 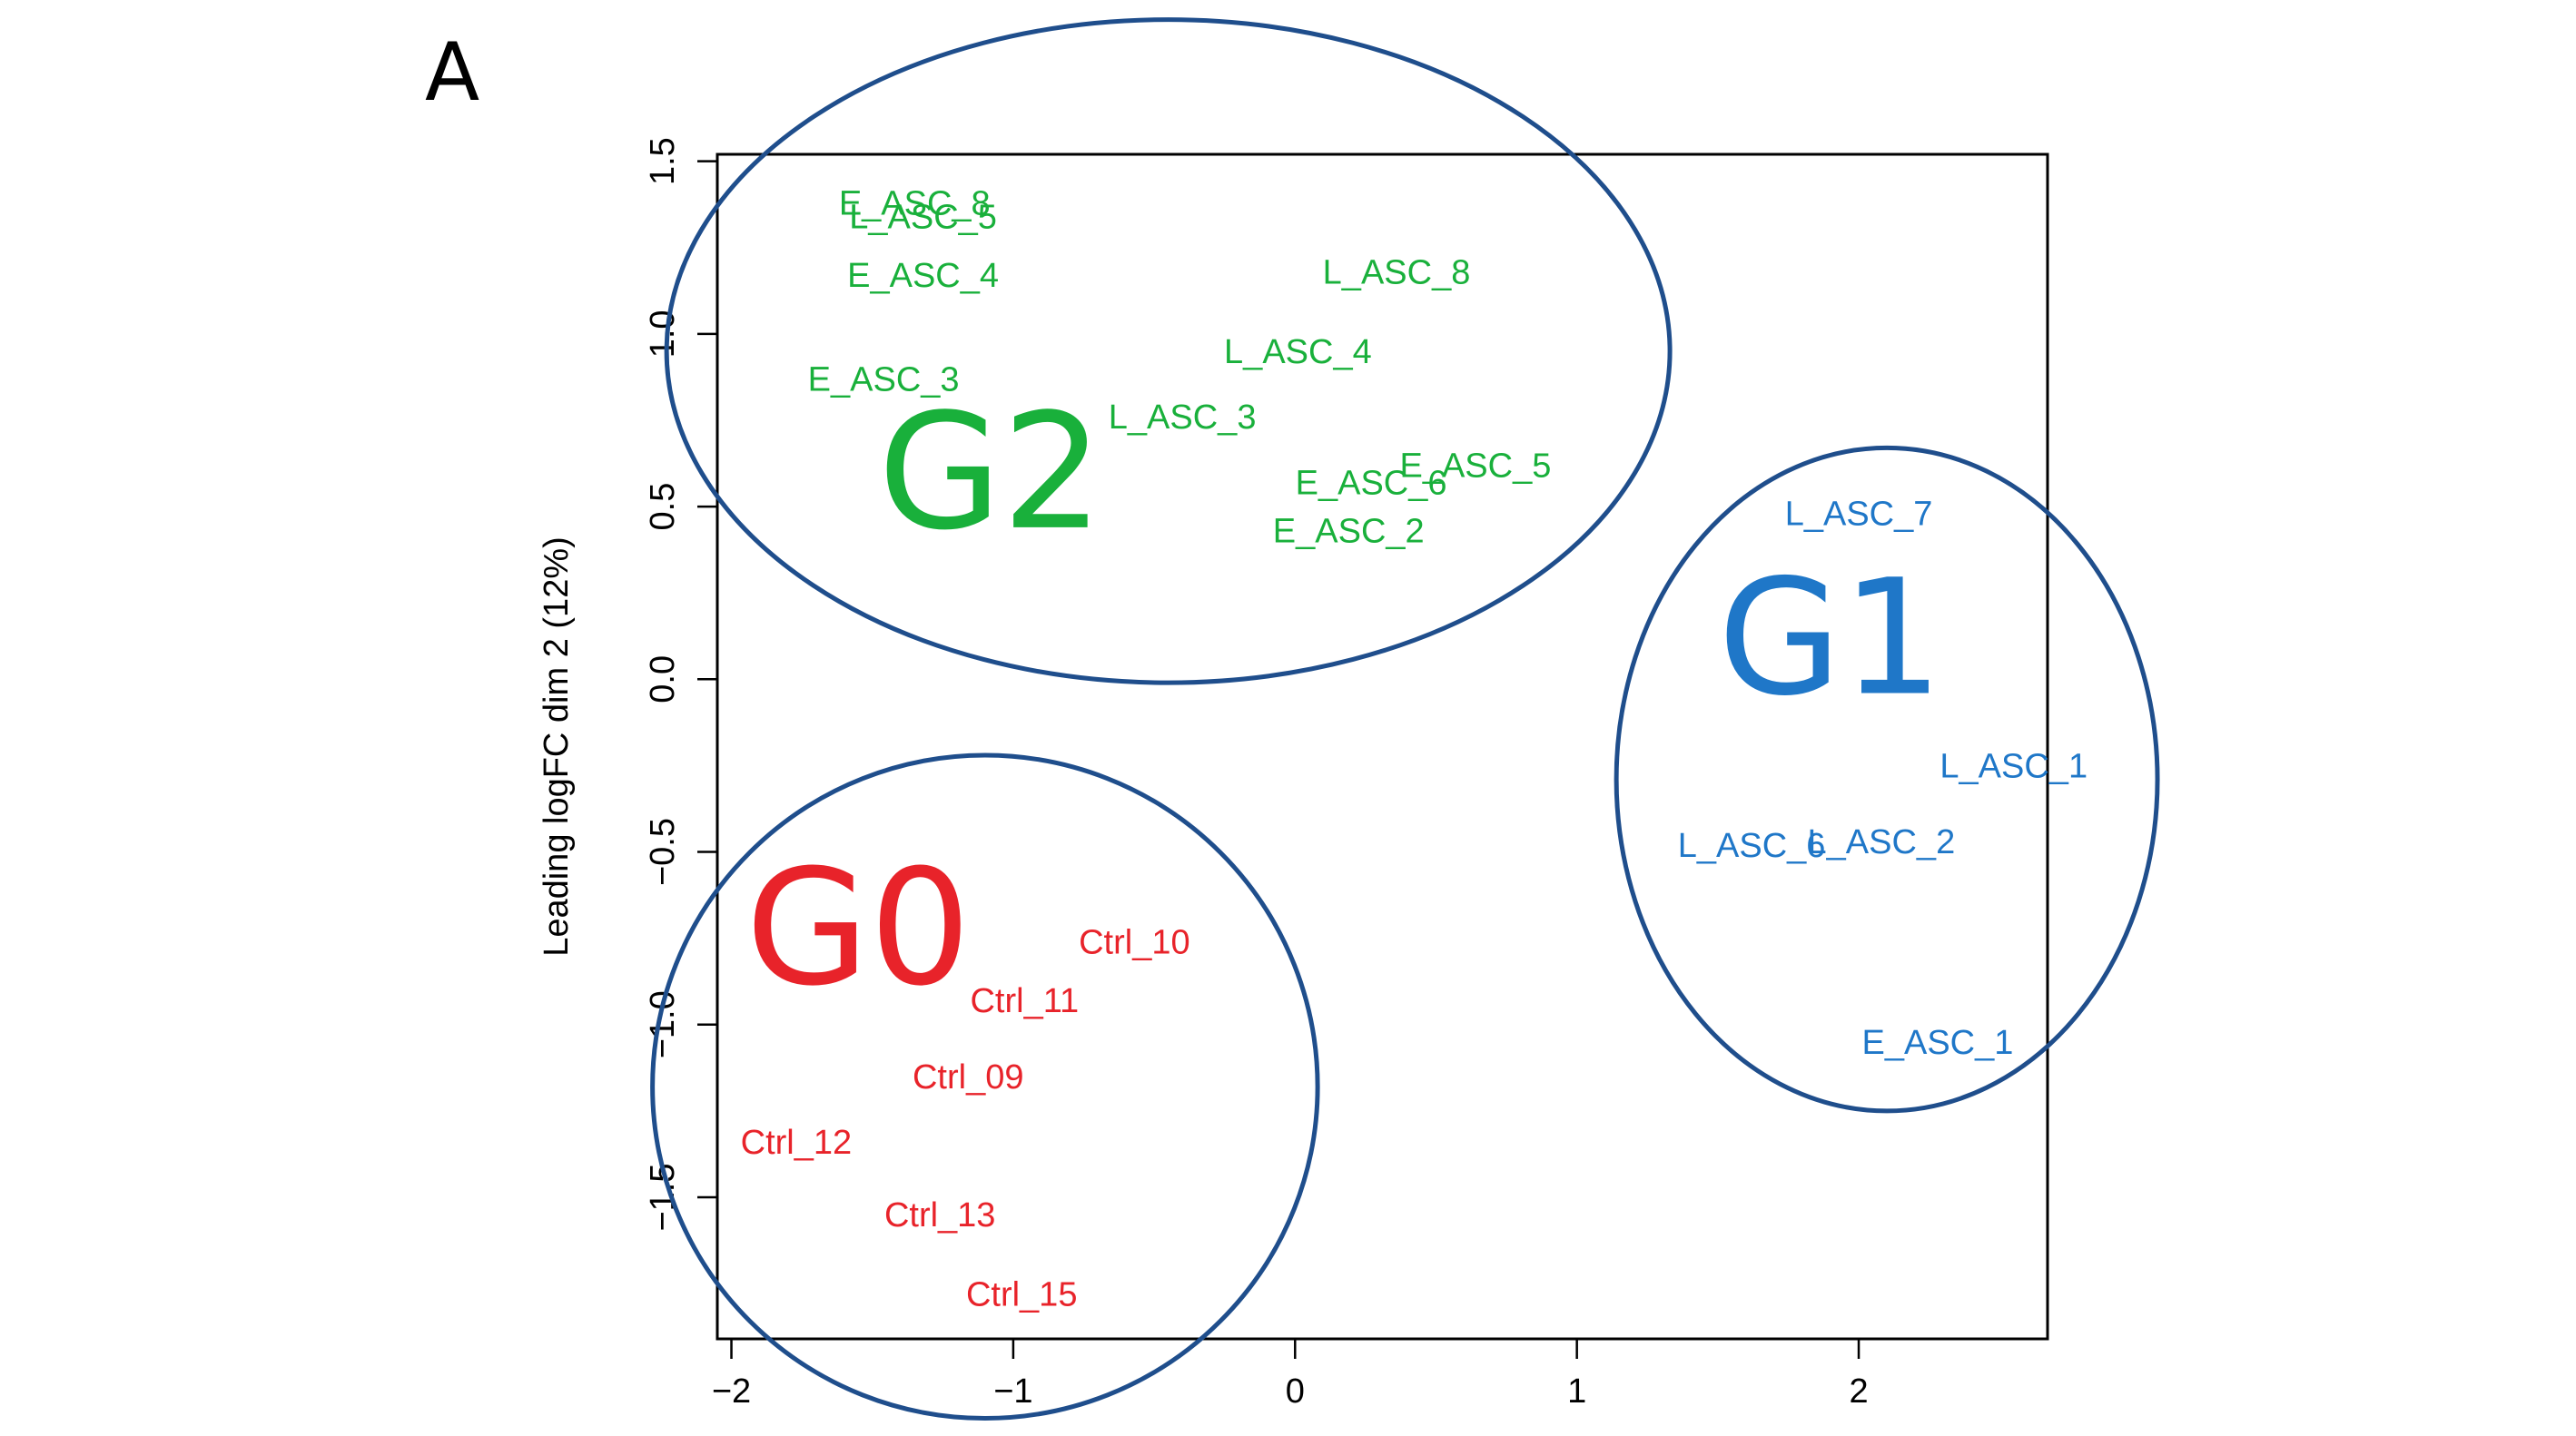 What do you see at coordinates (452, 72) in the screenshot?
I see `panel-label: A` at bounding box center [452, 72].